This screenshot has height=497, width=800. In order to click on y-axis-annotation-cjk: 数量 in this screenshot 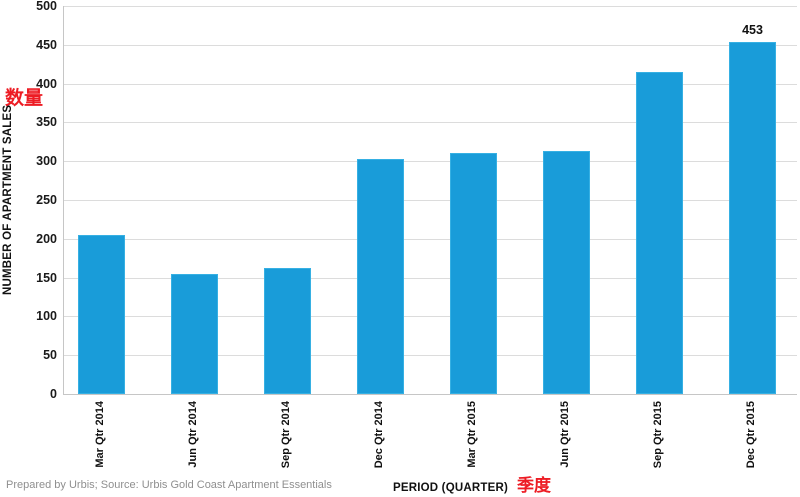, I will do `click(24, 98)`.